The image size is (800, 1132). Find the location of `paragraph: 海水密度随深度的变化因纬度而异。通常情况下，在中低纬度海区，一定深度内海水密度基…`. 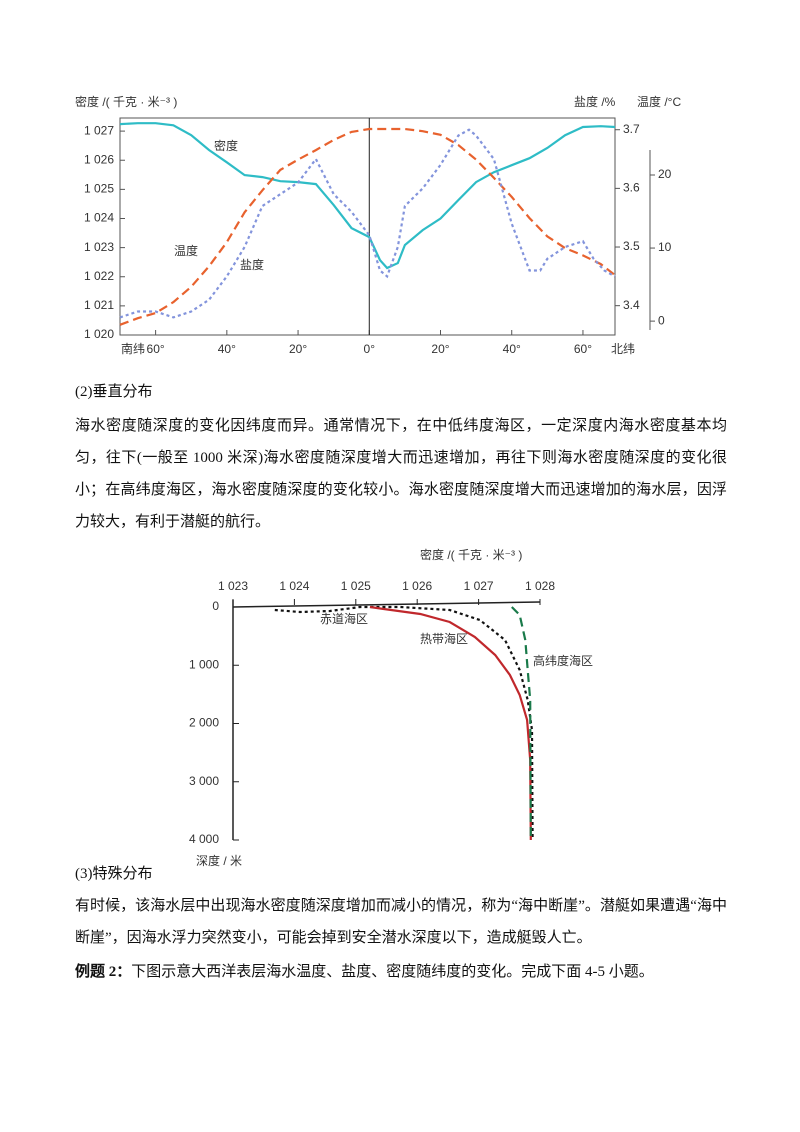

paragraph: 海水密度随深度的变化因纬度而异。通常情况下，在中低纬度海区，一定深度内海水密度基… is located at coordinates (401, 474).